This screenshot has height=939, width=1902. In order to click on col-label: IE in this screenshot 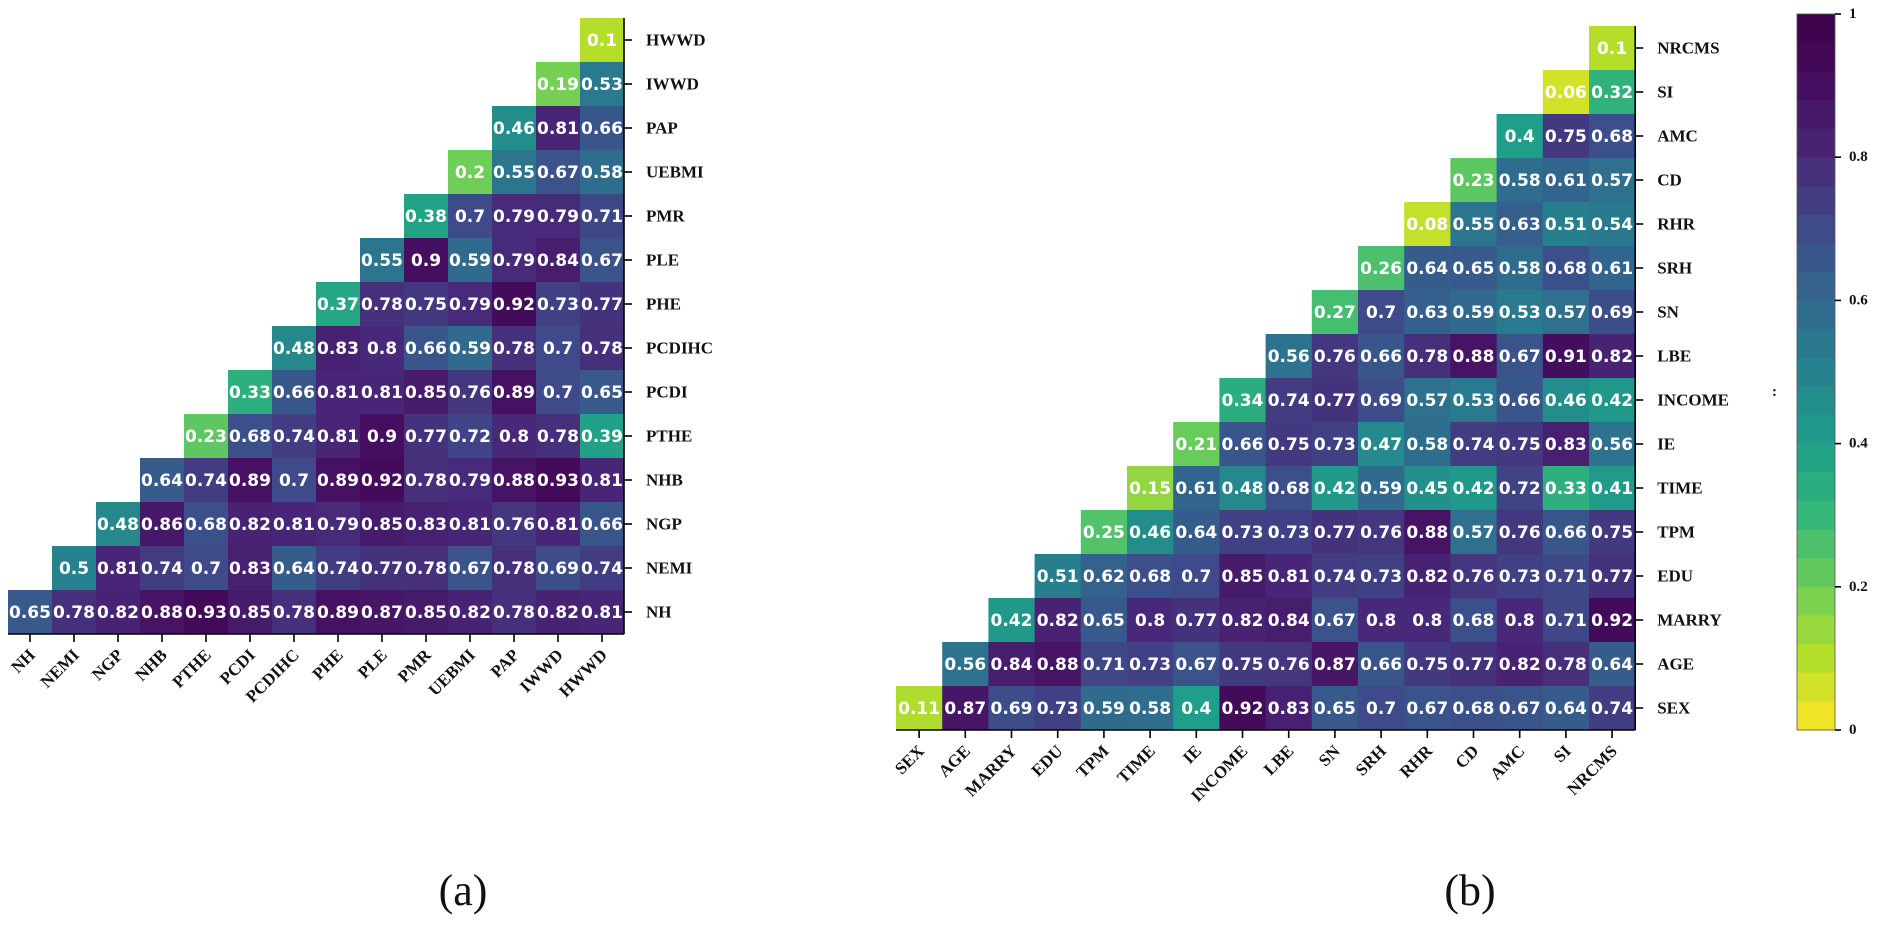, I will do `click(1192, 754)`.